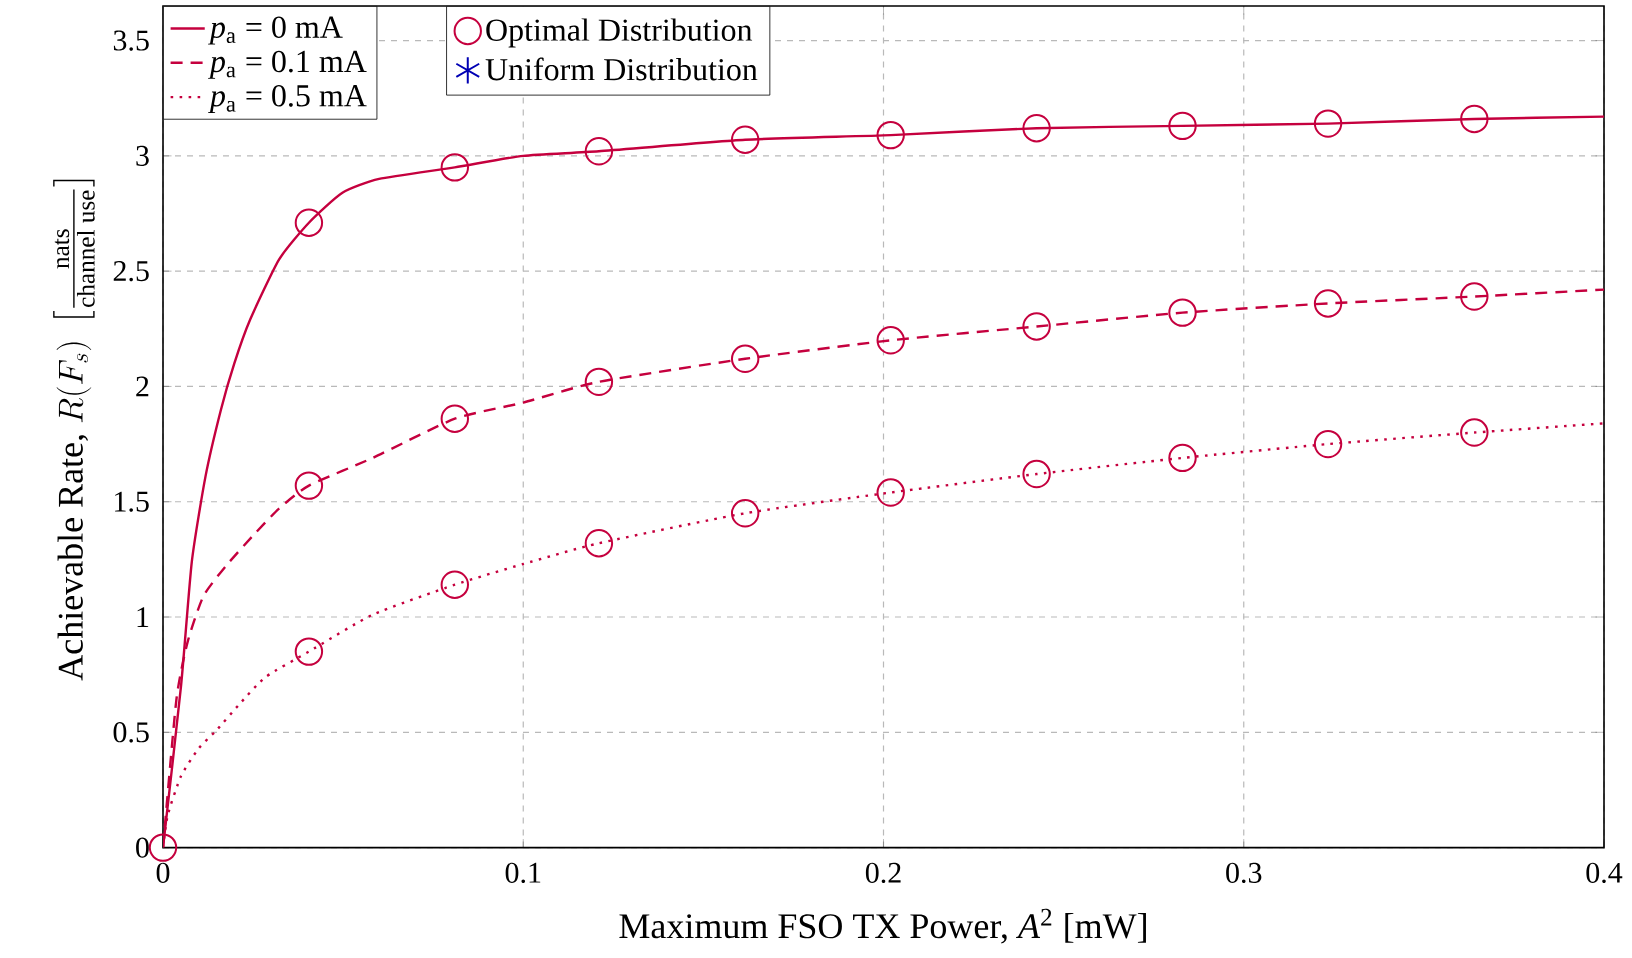  Describe the element at coordinates (131, 271) in the screenshot. I see `y-tick-label: 2.5` at that location.